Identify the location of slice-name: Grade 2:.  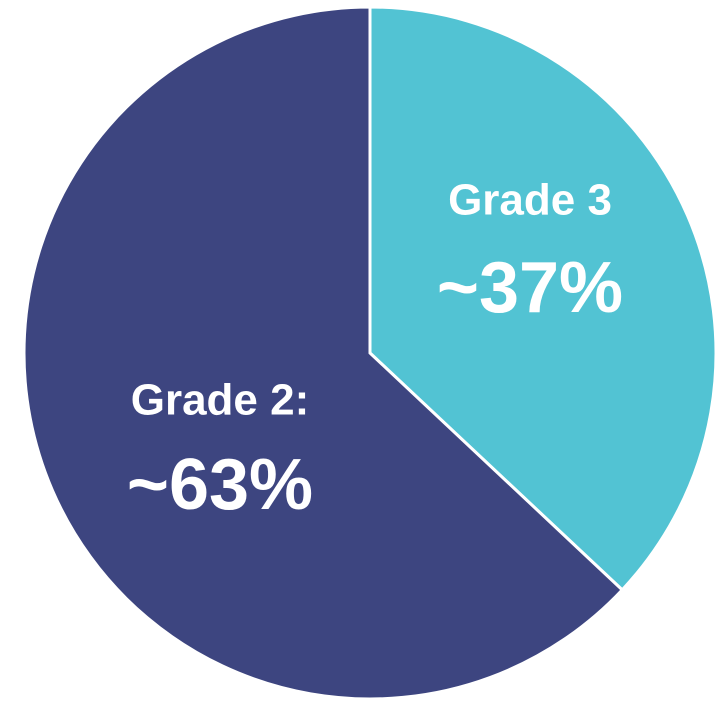
(220, 400).